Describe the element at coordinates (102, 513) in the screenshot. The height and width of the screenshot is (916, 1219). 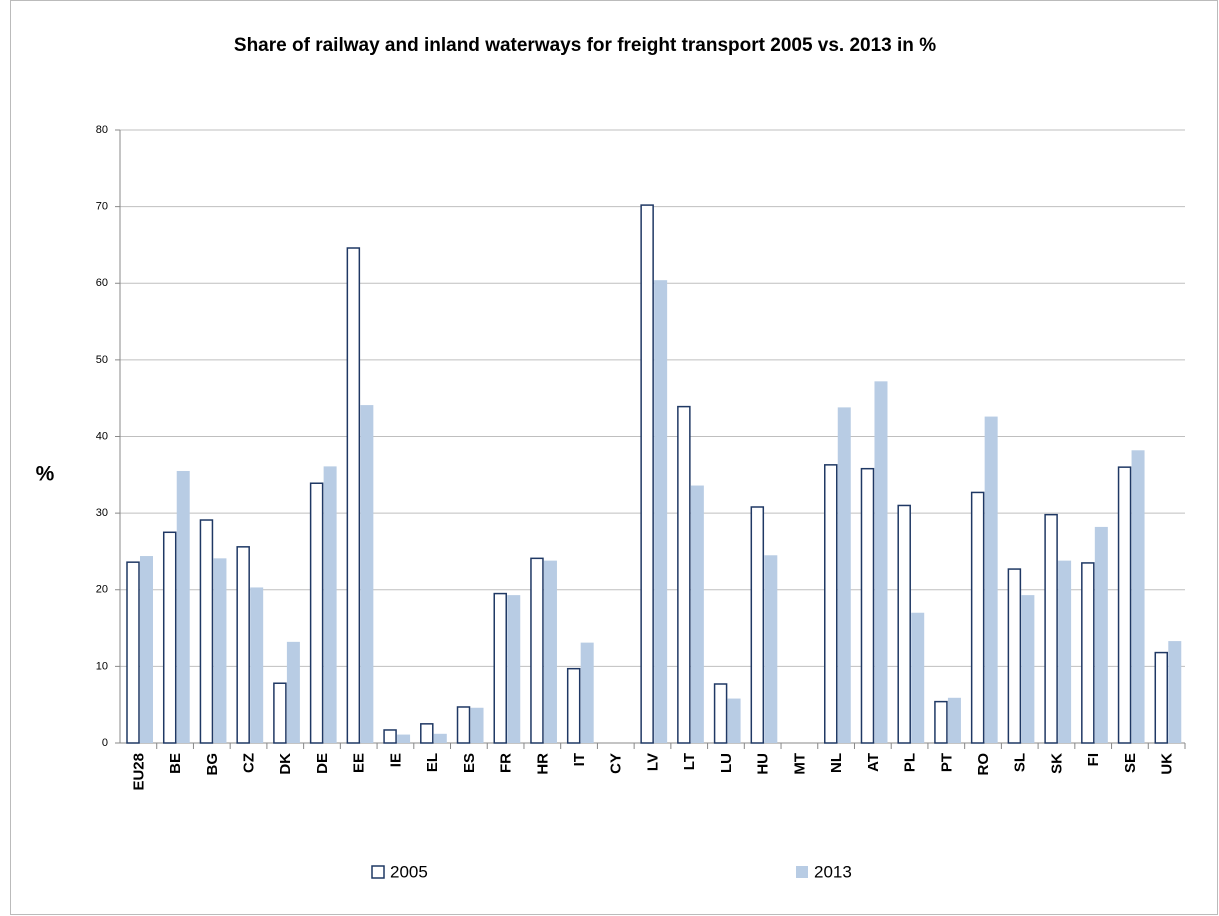
I see `y-tick-label: 30` at that location.